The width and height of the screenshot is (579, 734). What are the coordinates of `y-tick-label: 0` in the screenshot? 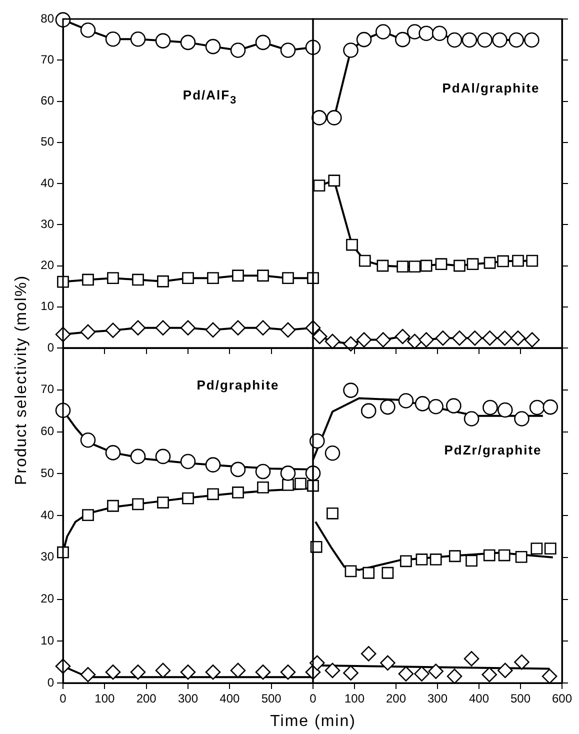 It's located at (50, 347).